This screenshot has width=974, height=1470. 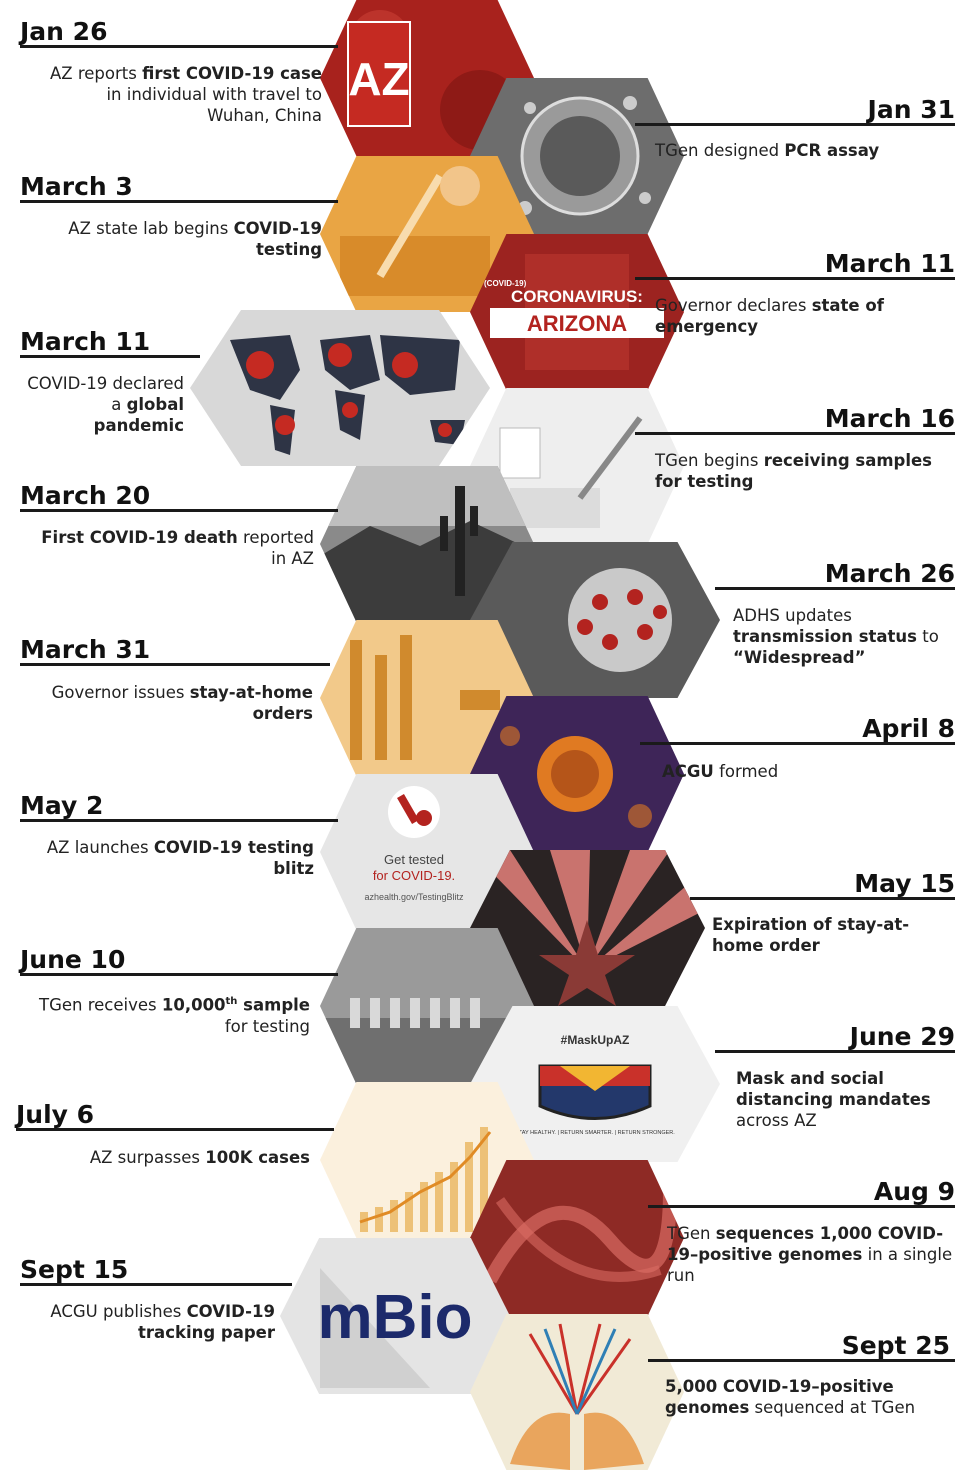 I want to click on event-description: AZ state lab begins COVID-19 testing, so click(x=195, y=239).